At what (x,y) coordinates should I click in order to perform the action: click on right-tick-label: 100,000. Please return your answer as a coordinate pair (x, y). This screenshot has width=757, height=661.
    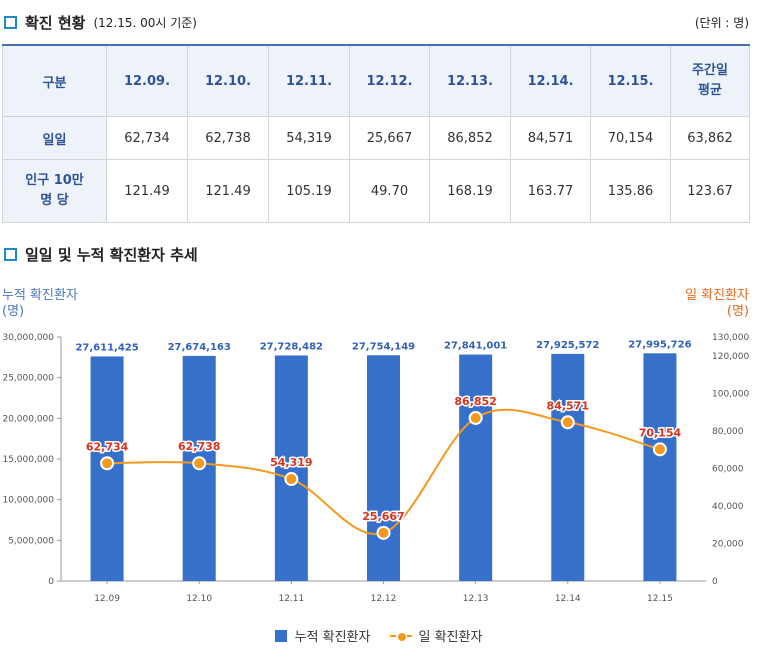
    Looking at the image, I should click on (730, 394).